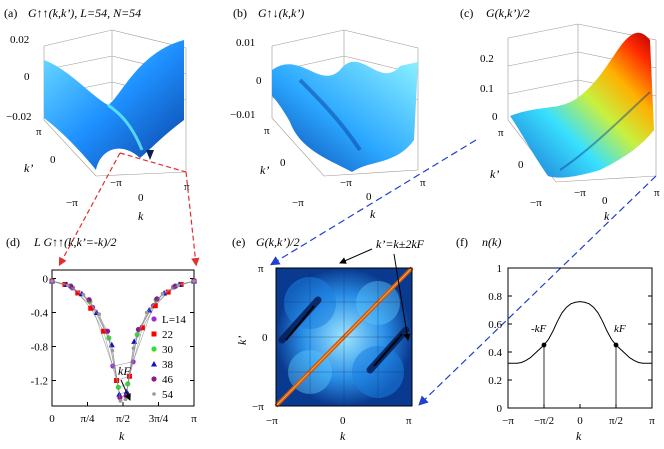 The height and width of the screenshot is (449, 664). Describe the element at coordinates (369, 197) in the screenshot. I see `panel-b-k-tick-1: 0` at that location.